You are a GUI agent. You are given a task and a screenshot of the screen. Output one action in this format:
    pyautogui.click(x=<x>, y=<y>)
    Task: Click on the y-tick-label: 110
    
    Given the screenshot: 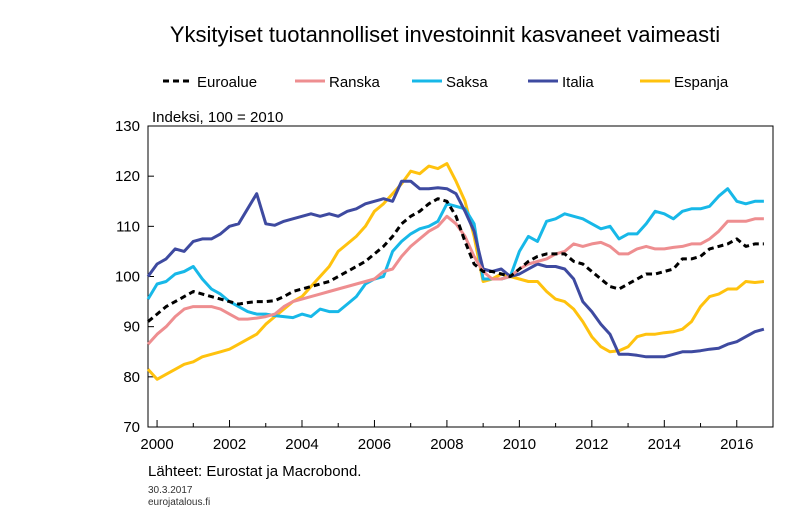 What is the action you would take?
    pyautogui.click(x=128, y=226)
    